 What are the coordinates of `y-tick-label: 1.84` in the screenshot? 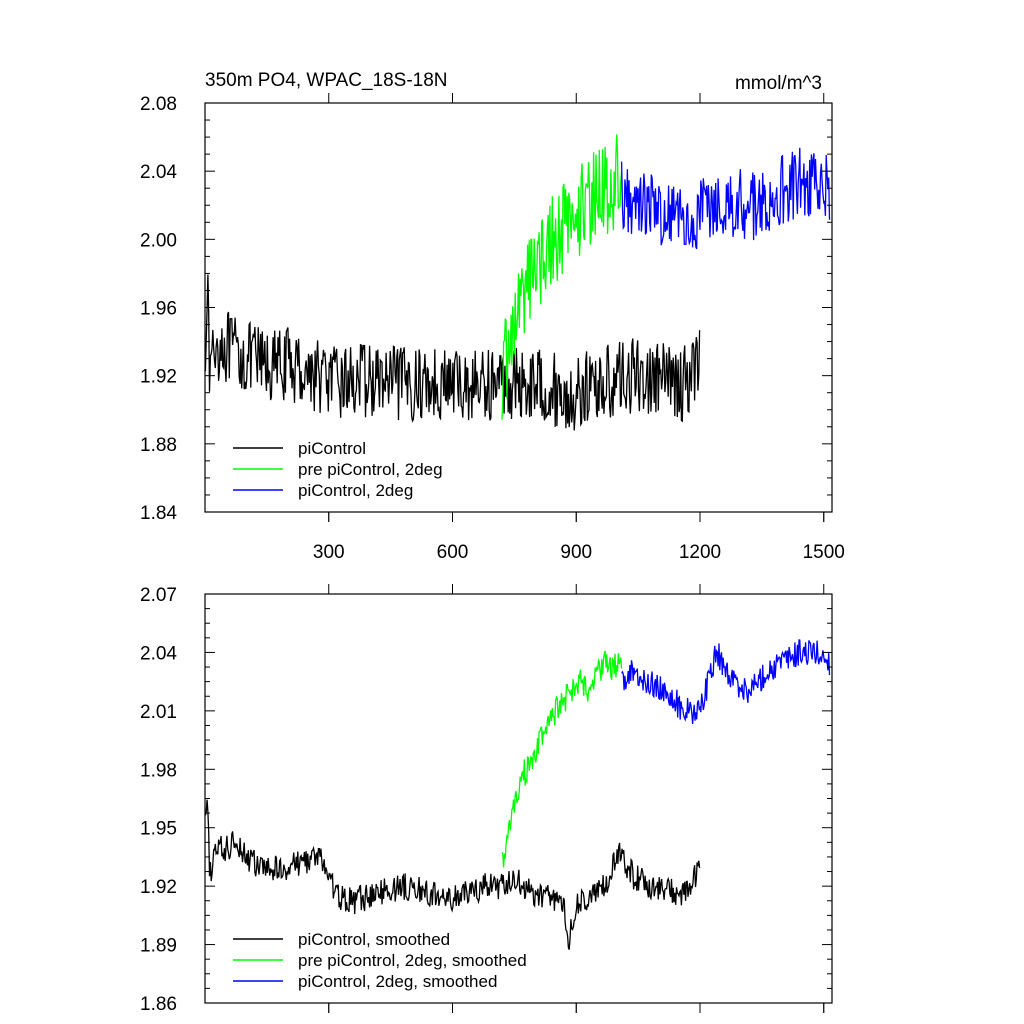 It's located at (158, 513).